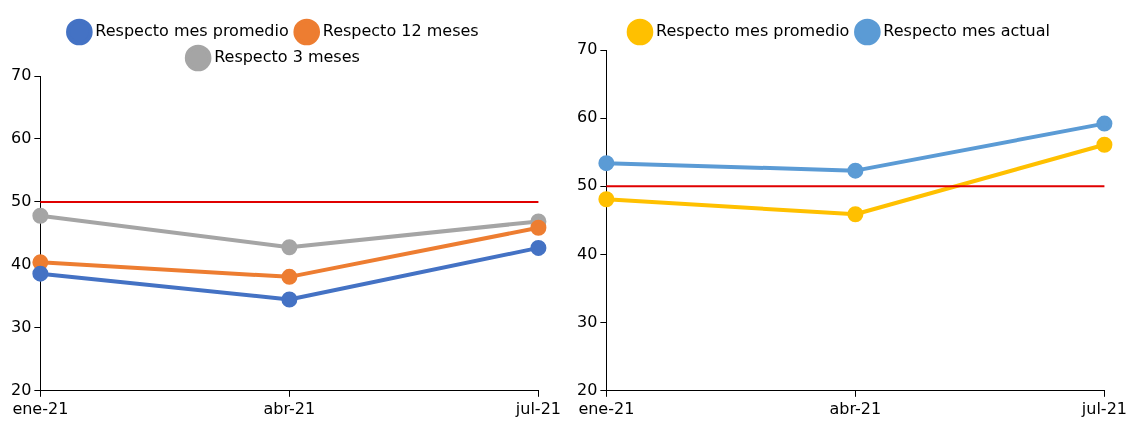 This screenshot has width=1139, height=430. Describe the element at coordinates (400, 31) in the screenshot. I see `legend-label: Respecto 12 meses` at that location.